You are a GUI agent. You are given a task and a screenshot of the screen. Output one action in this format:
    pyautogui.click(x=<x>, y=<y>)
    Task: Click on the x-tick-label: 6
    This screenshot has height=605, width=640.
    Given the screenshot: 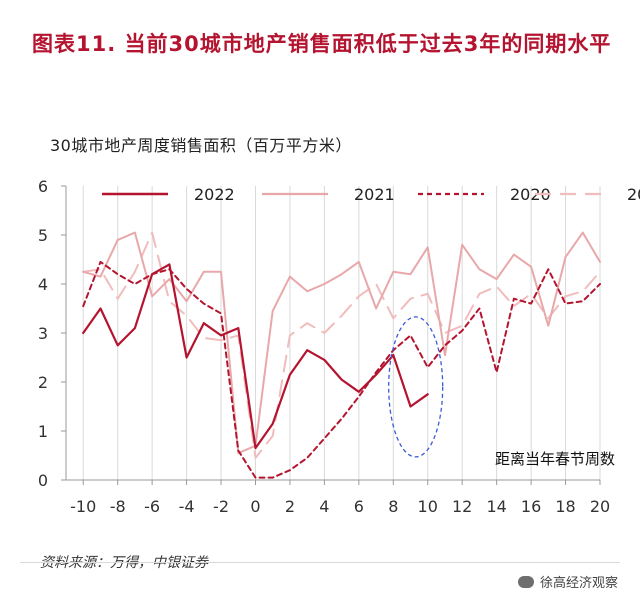 What is the action you would take?
    pyautogui.click(x=359, y=506)
    